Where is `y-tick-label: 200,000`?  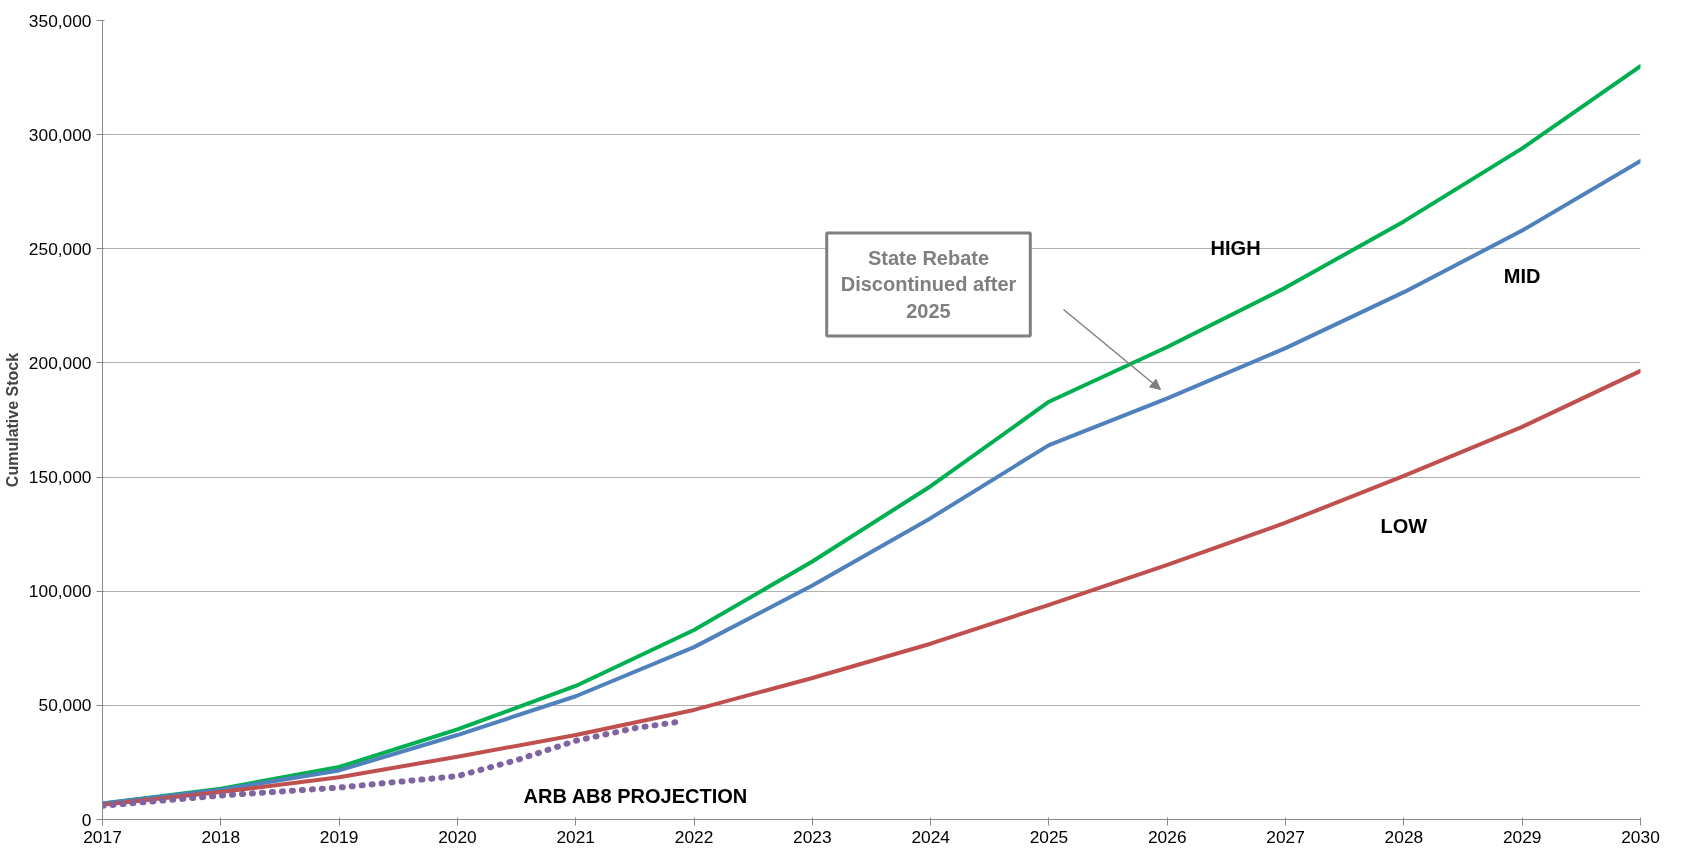
y-tick-label: 200,000 is located at coordinates (60, 362).